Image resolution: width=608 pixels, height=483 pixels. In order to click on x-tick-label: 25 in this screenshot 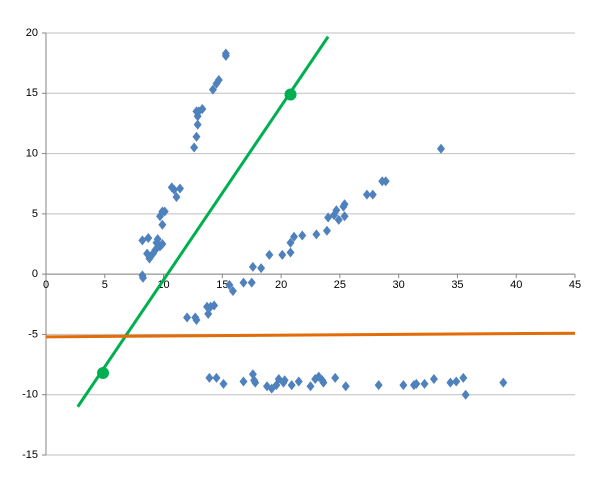, I will do `click(340, 285)`.